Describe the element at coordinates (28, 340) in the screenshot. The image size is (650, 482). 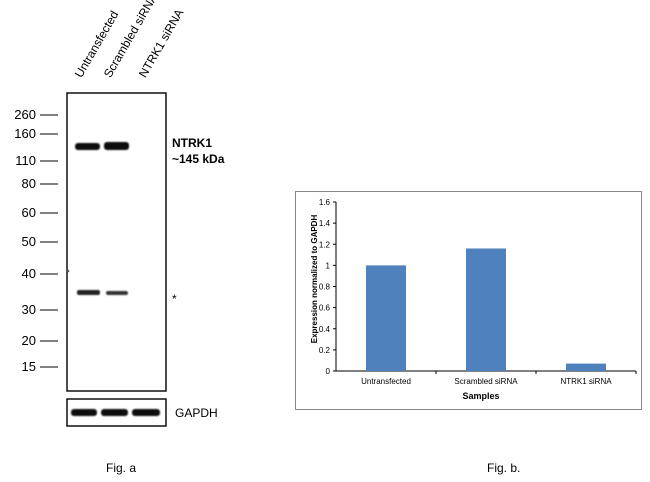
I see `mw-marker-20: 20` at that location.